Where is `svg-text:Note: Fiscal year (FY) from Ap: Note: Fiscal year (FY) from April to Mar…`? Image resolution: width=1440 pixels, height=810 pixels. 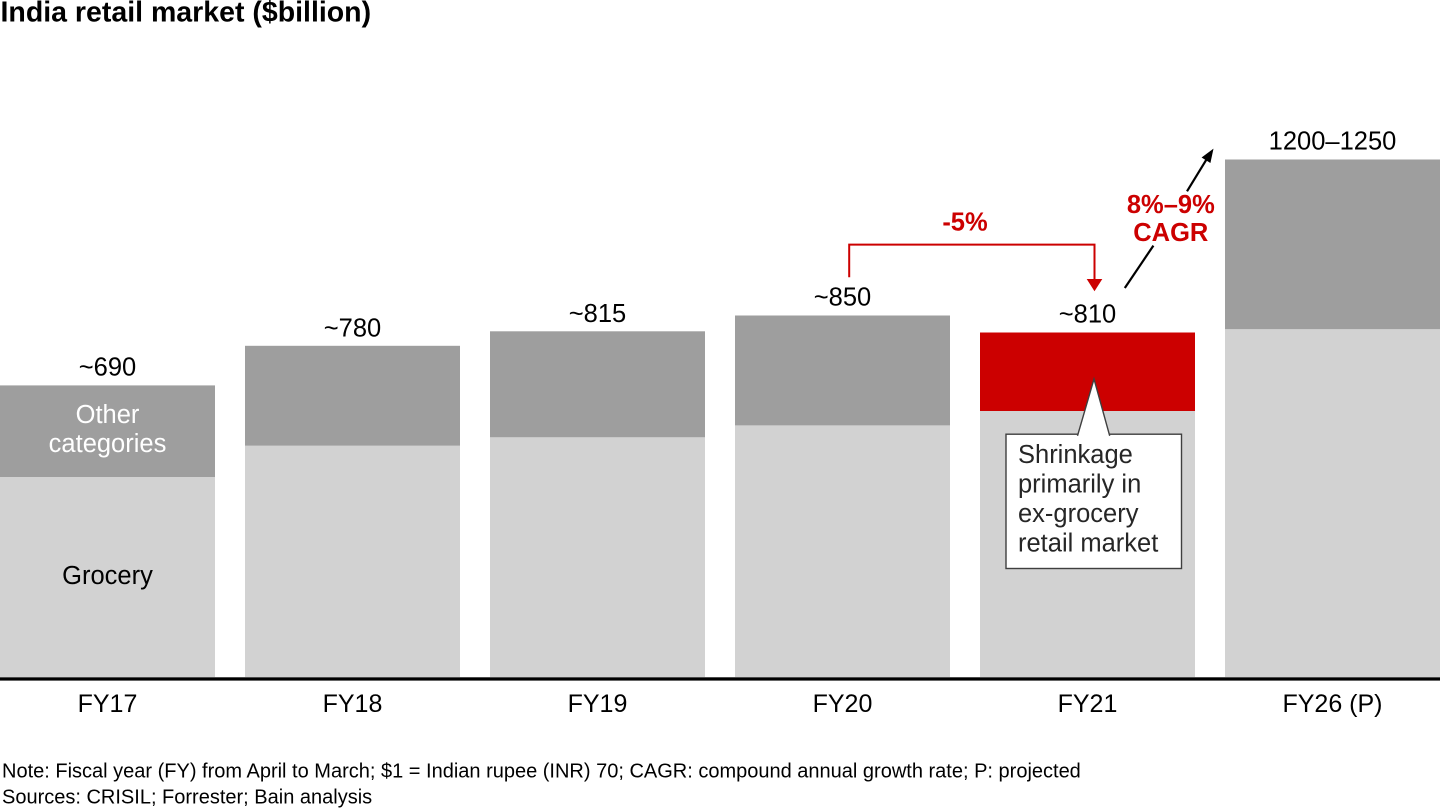 svg-text:Note: Fiscal year (FY) from Ap: Note: Fiscal year (FY) from April to Mar… is located at coordinates (541, 772).